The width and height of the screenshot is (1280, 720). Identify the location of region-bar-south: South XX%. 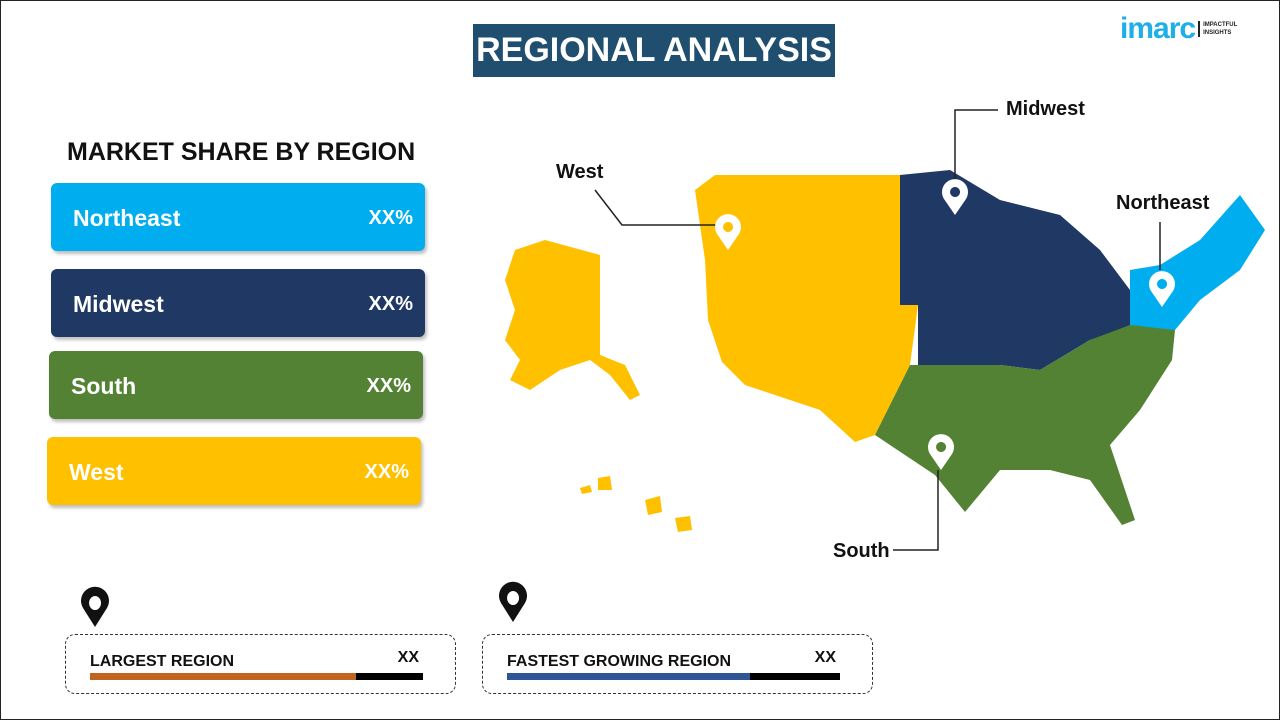
(236, 385).